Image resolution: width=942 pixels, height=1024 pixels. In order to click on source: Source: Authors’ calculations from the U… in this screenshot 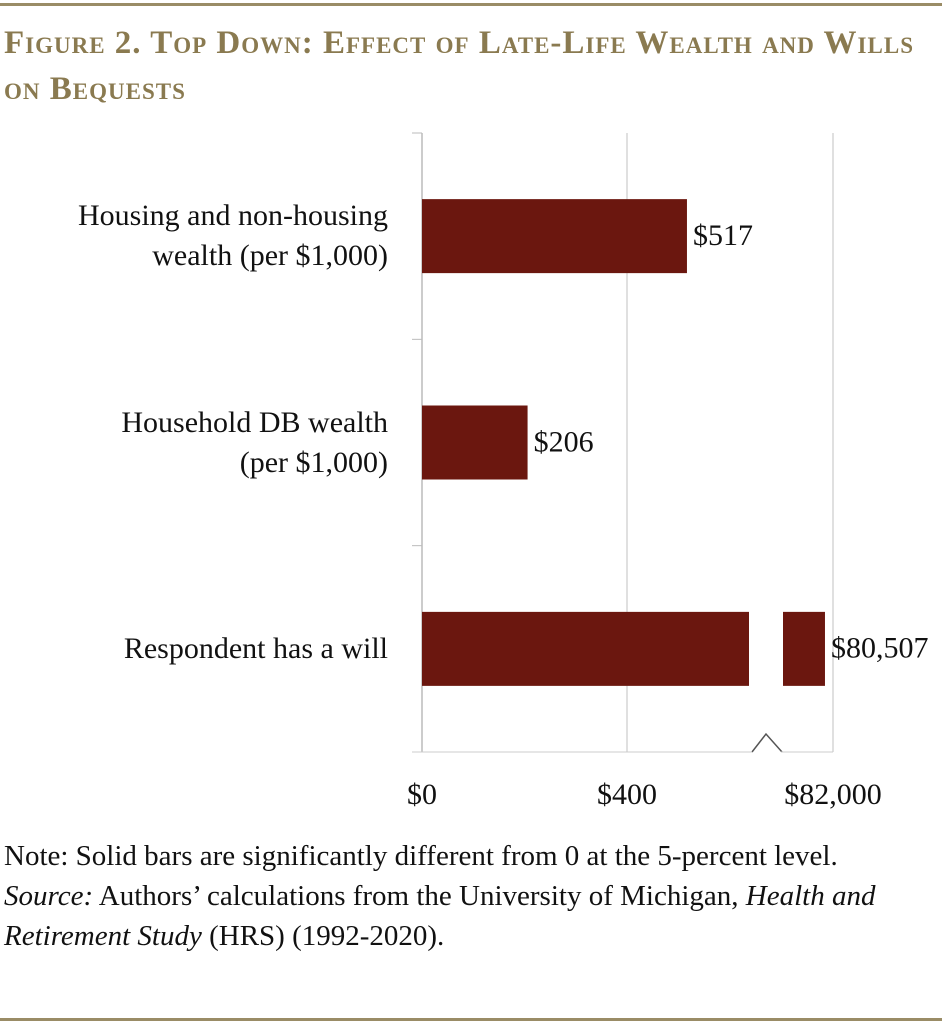, I will do `click(469, 916)`.